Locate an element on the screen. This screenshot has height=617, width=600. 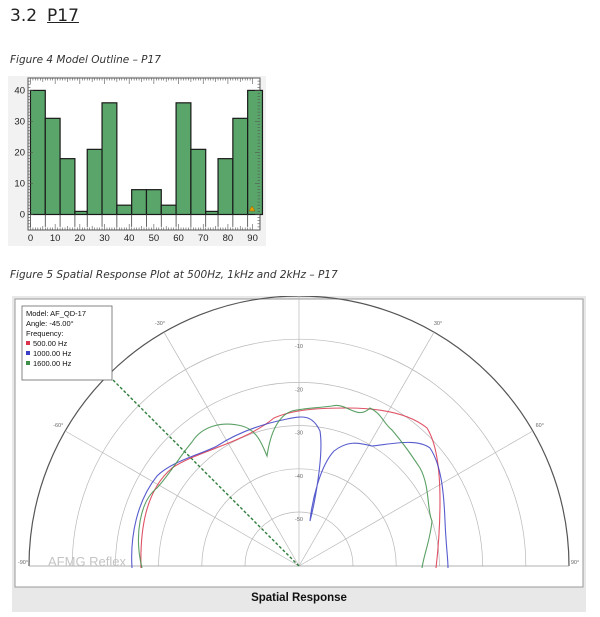
radial-label: -30 is located at coordinates (299, 434).